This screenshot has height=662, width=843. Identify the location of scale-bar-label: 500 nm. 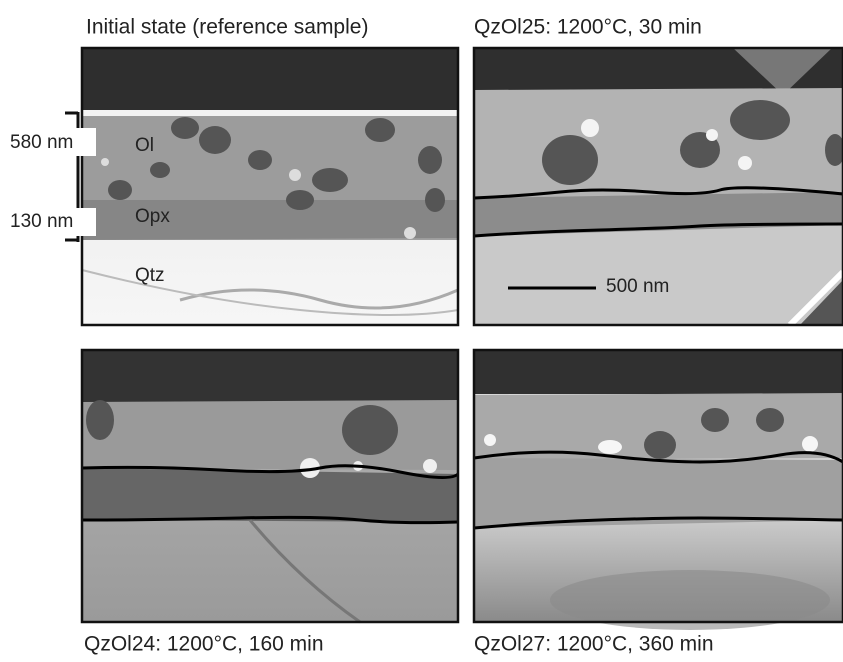
(637, 286).